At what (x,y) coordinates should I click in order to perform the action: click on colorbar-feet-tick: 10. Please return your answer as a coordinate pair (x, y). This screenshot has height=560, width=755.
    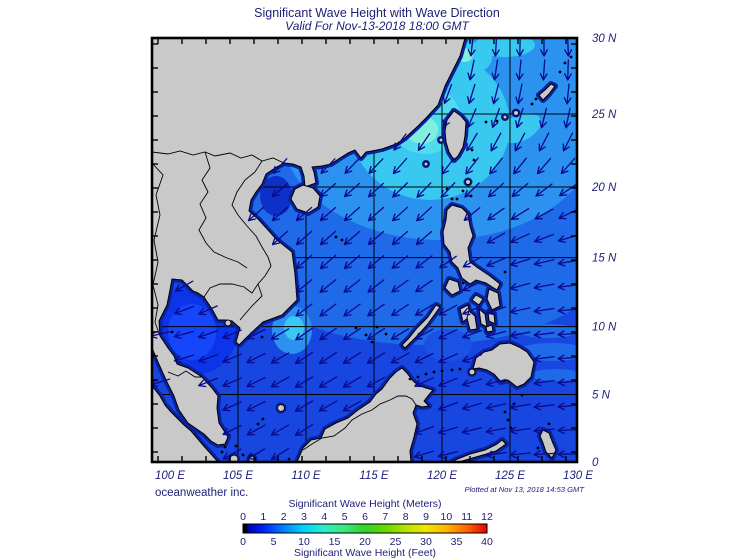
    Looking at the image, I should click on (304, 542).